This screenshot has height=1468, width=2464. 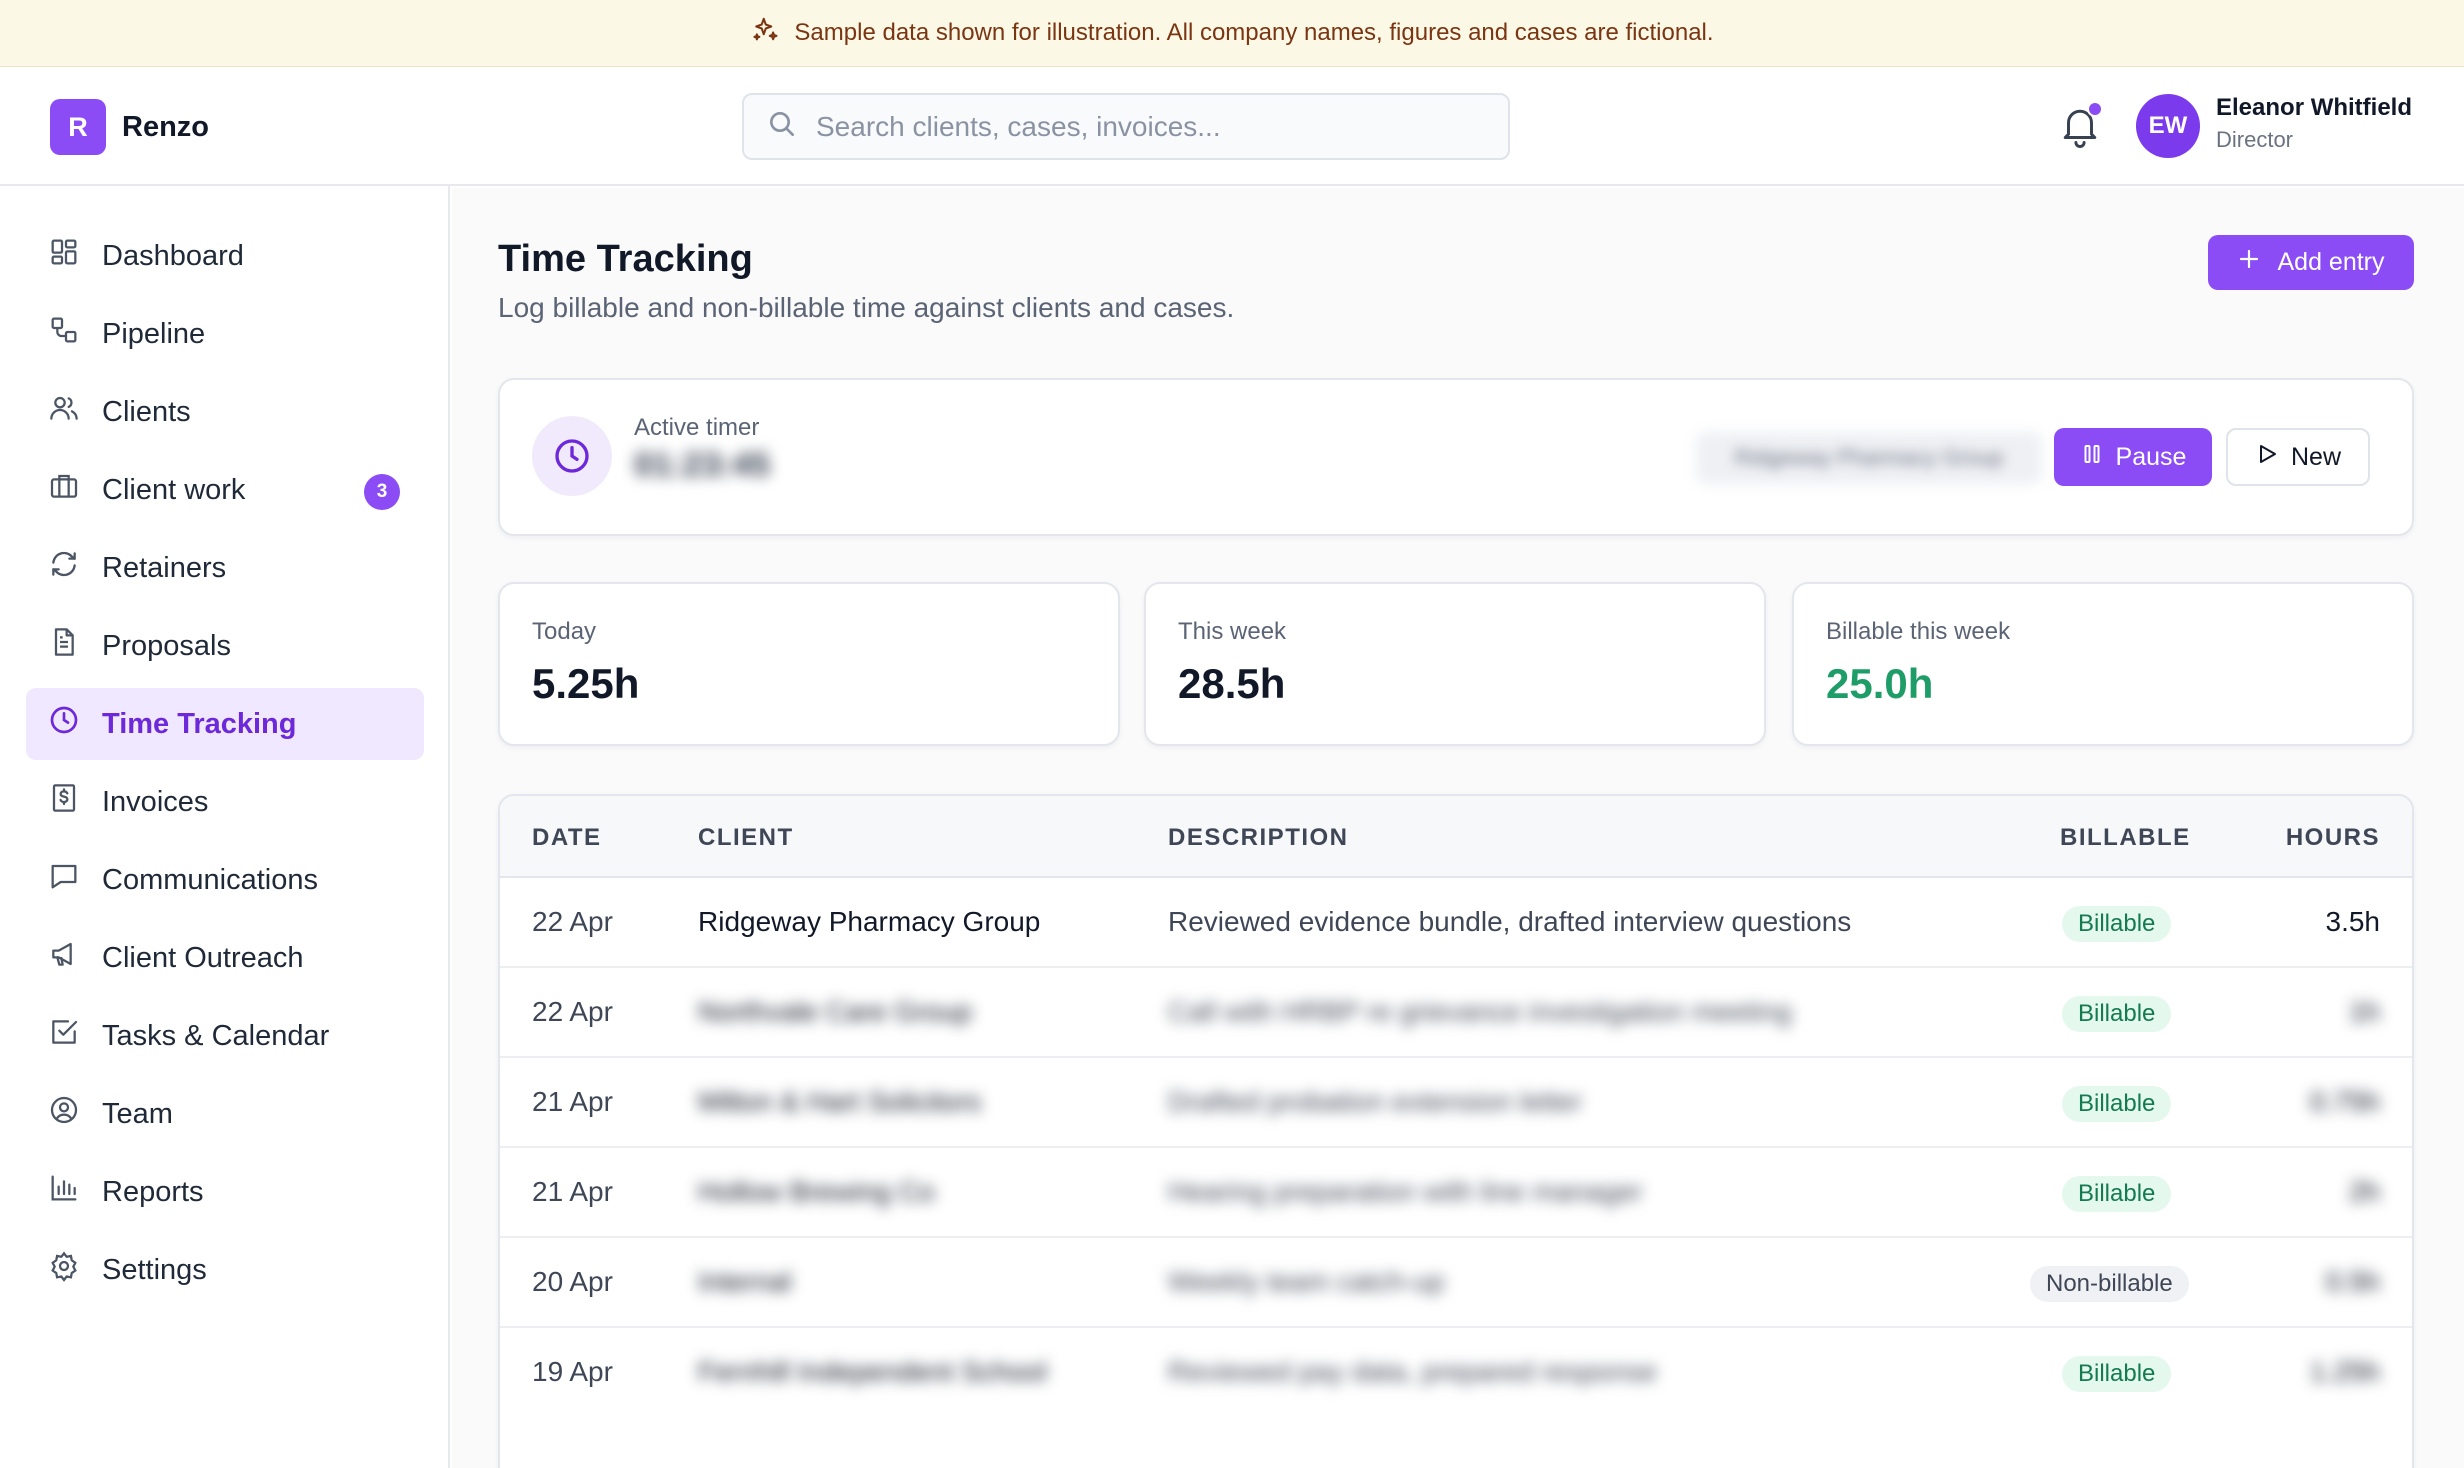 What do you see at coordinates (2109, 1284) in the screenshot?
I see `non-billable-badge: Non-billable` at bounding box center [2109, 1284].